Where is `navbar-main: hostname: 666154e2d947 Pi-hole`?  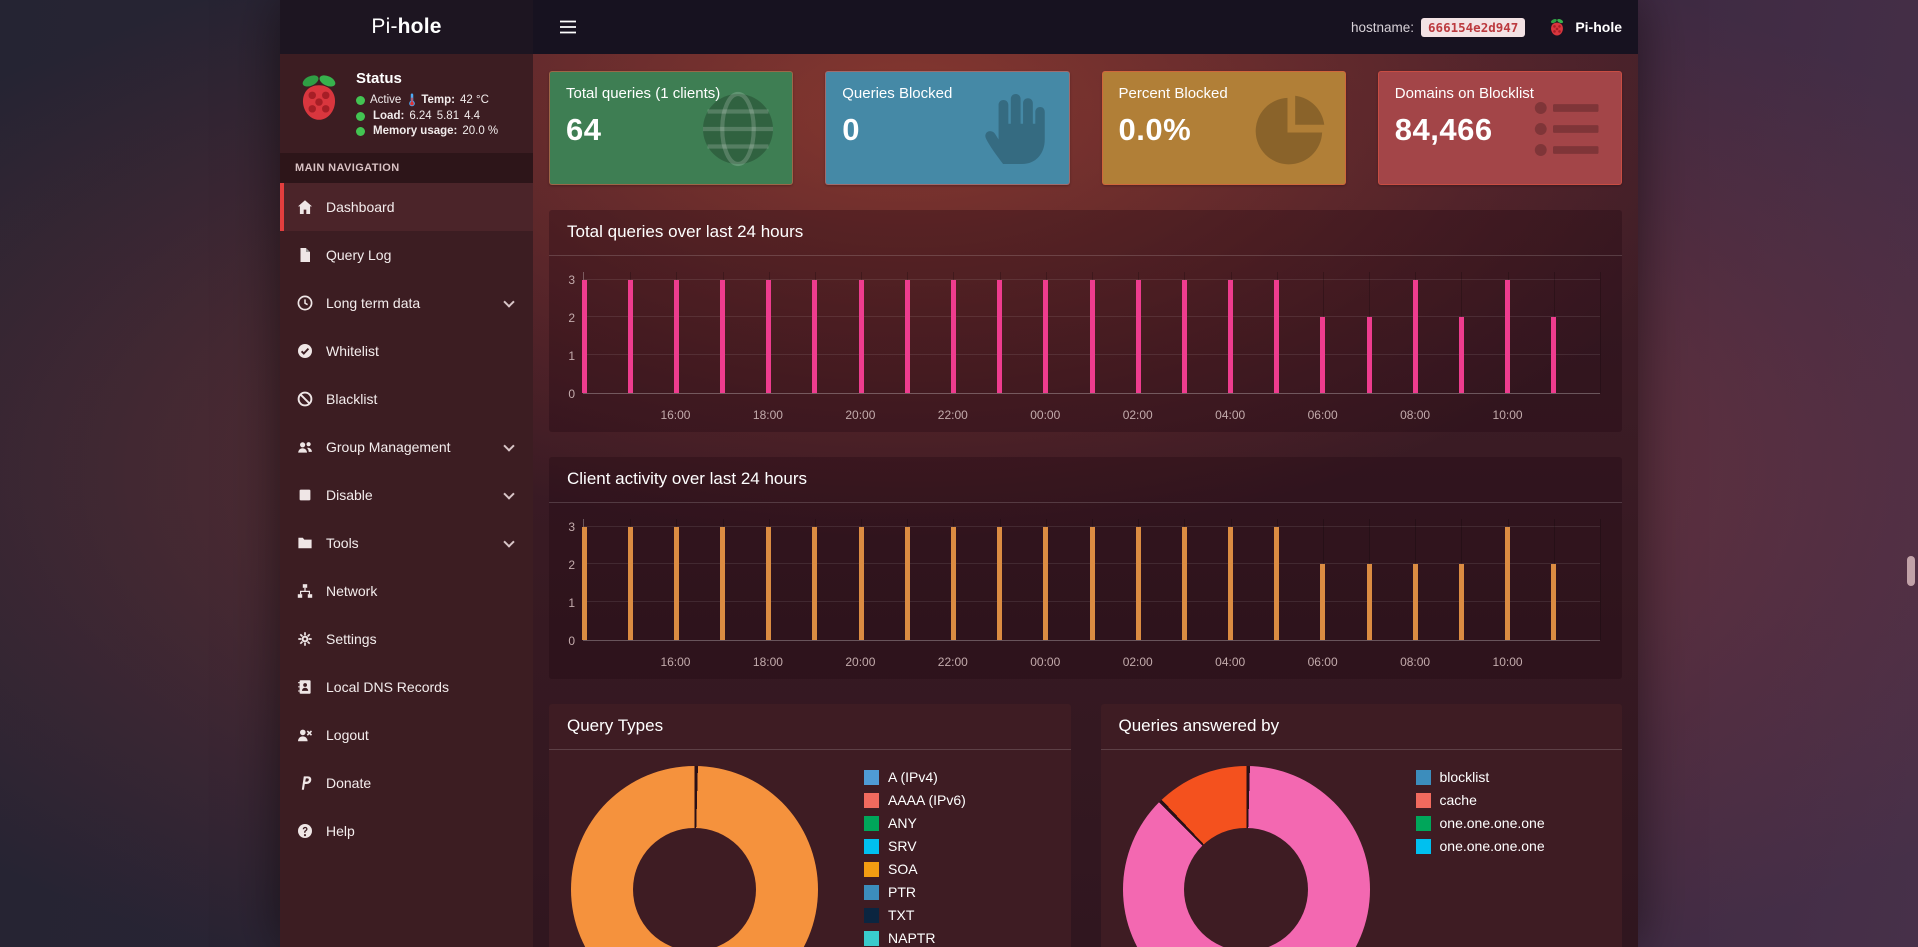 navbar-main: hostname: 666154e2d947 Pi-hole is located at coordinates (1085, 27).